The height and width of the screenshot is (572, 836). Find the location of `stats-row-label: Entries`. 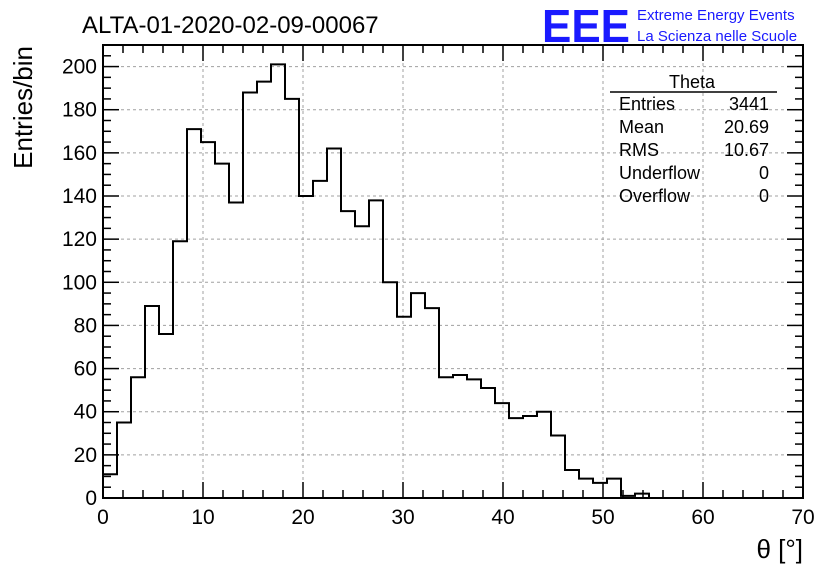

stats-row-label: Entries is located at coordinates (647, 104).